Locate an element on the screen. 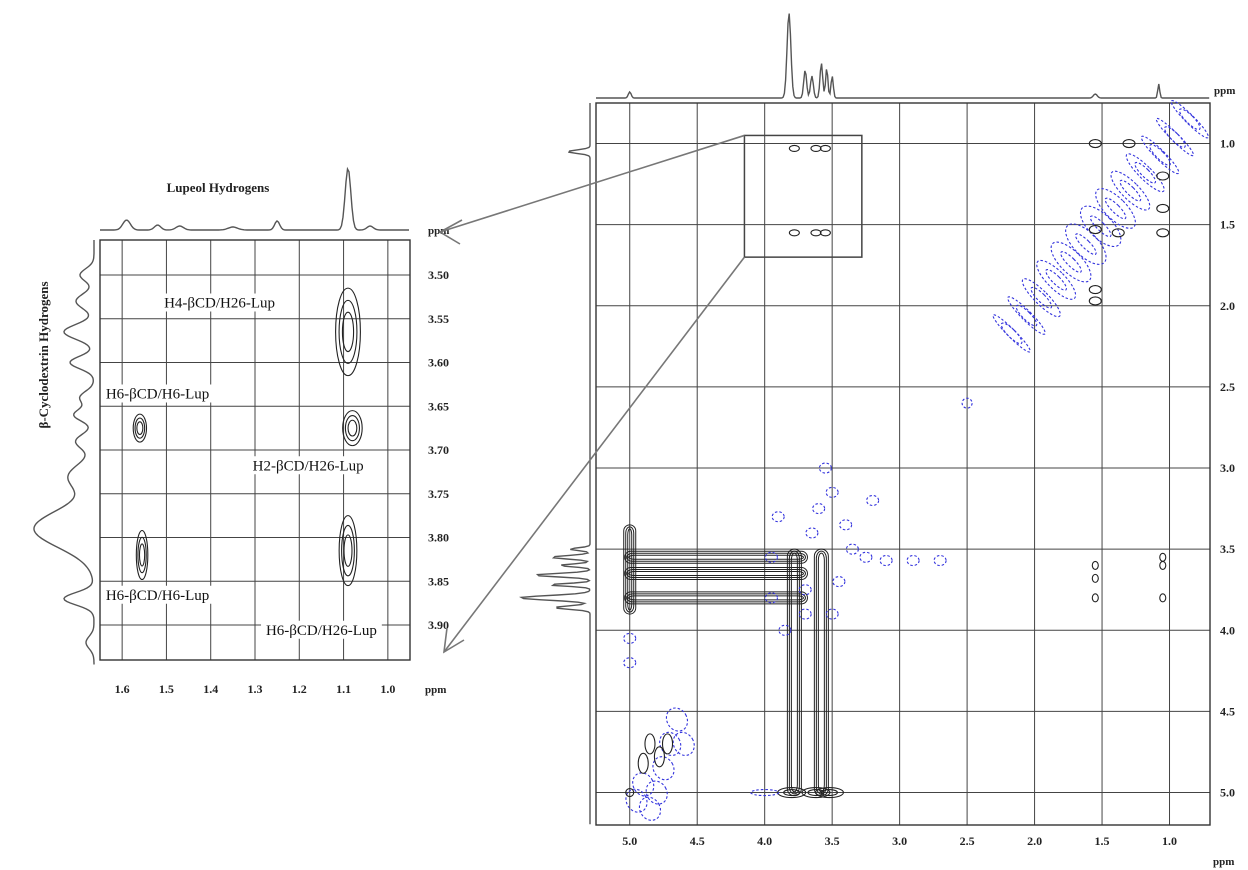 The height and width of the screenshot is (870, 1248). inset-y-tick-label: 3.70 is located at coordinates (438, 450).